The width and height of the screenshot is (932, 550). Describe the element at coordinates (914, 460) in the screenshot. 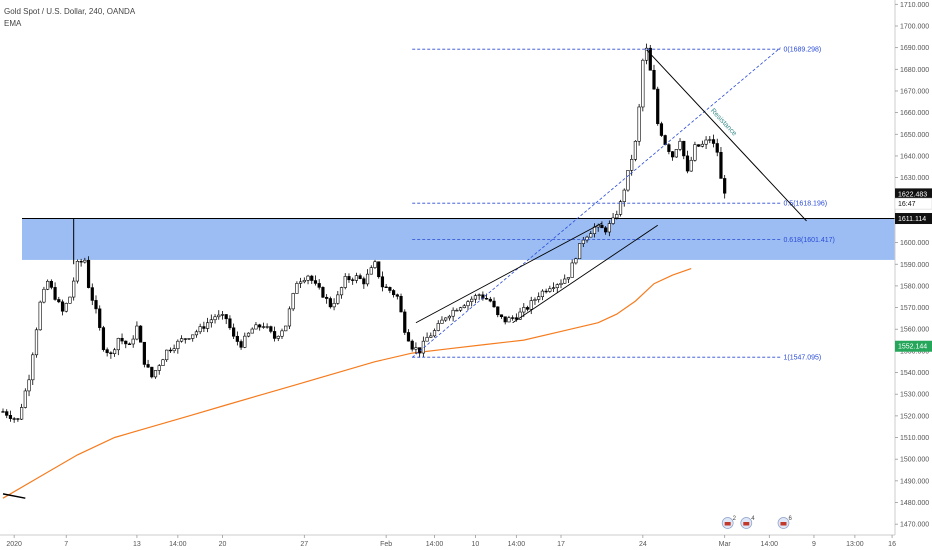

I see `y-tick-label: 1500.000` at that location.